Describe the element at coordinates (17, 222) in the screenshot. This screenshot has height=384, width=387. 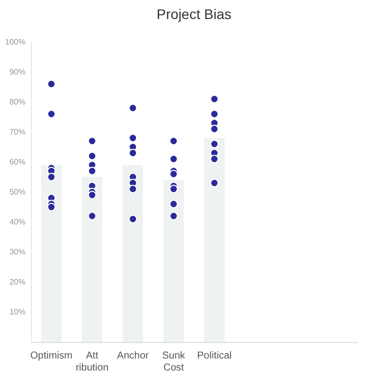
I see `y-tick-label: 40%` at that location.